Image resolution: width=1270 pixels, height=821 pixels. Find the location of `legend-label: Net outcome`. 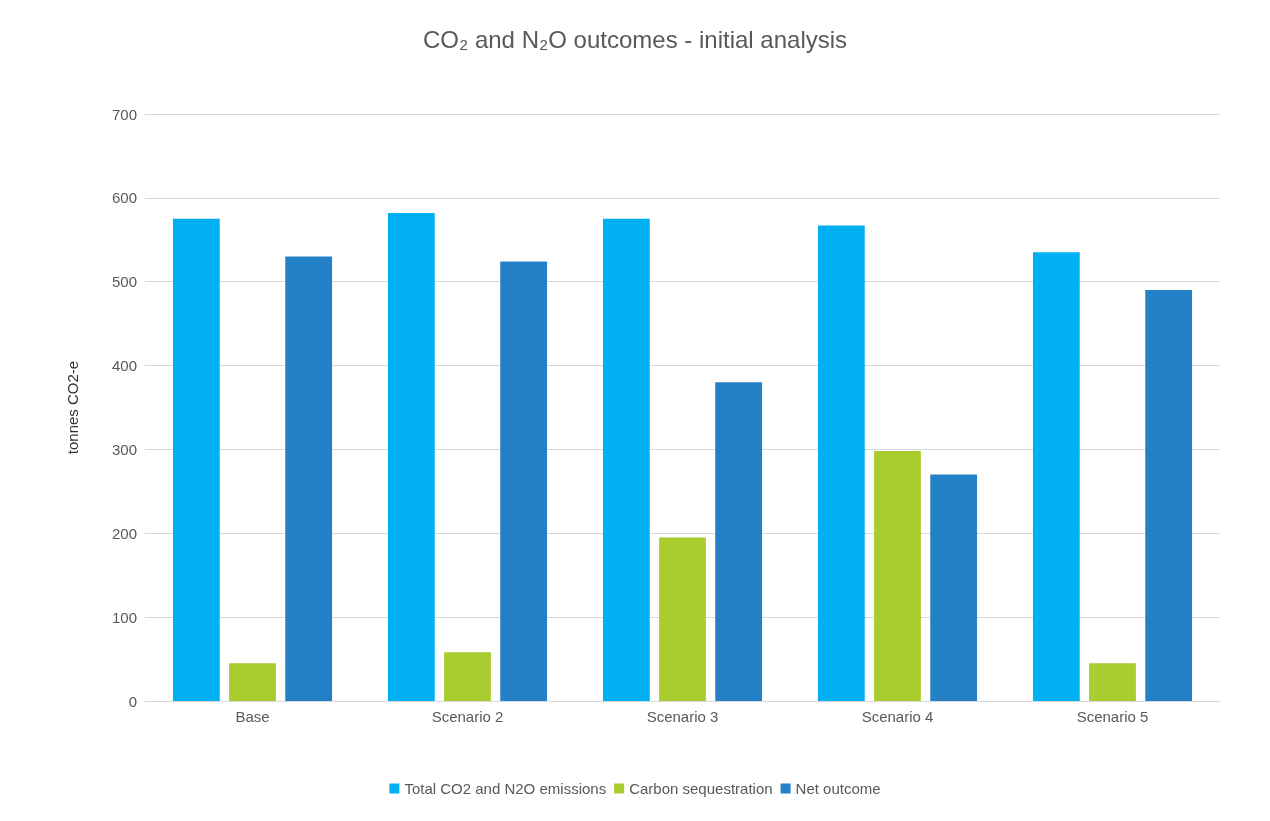

legend-label: Net outcome is located at coordinates (838, 788).